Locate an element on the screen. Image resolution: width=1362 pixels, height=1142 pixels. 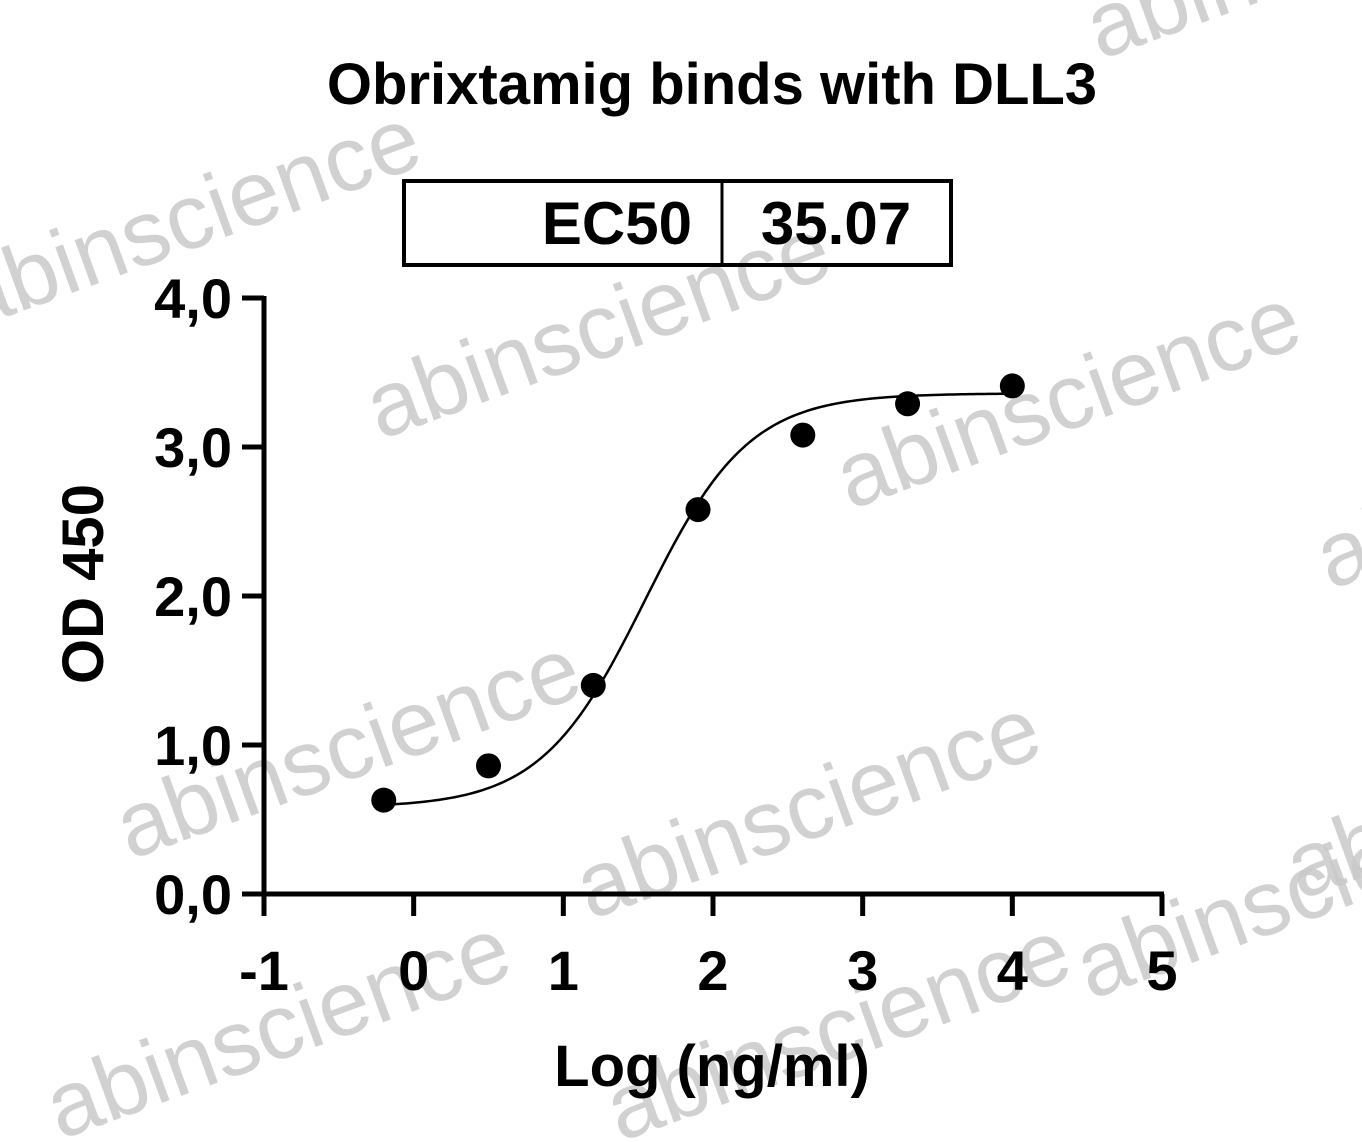
y-tick-label: 0,0 is located at coordinates (193, 894).